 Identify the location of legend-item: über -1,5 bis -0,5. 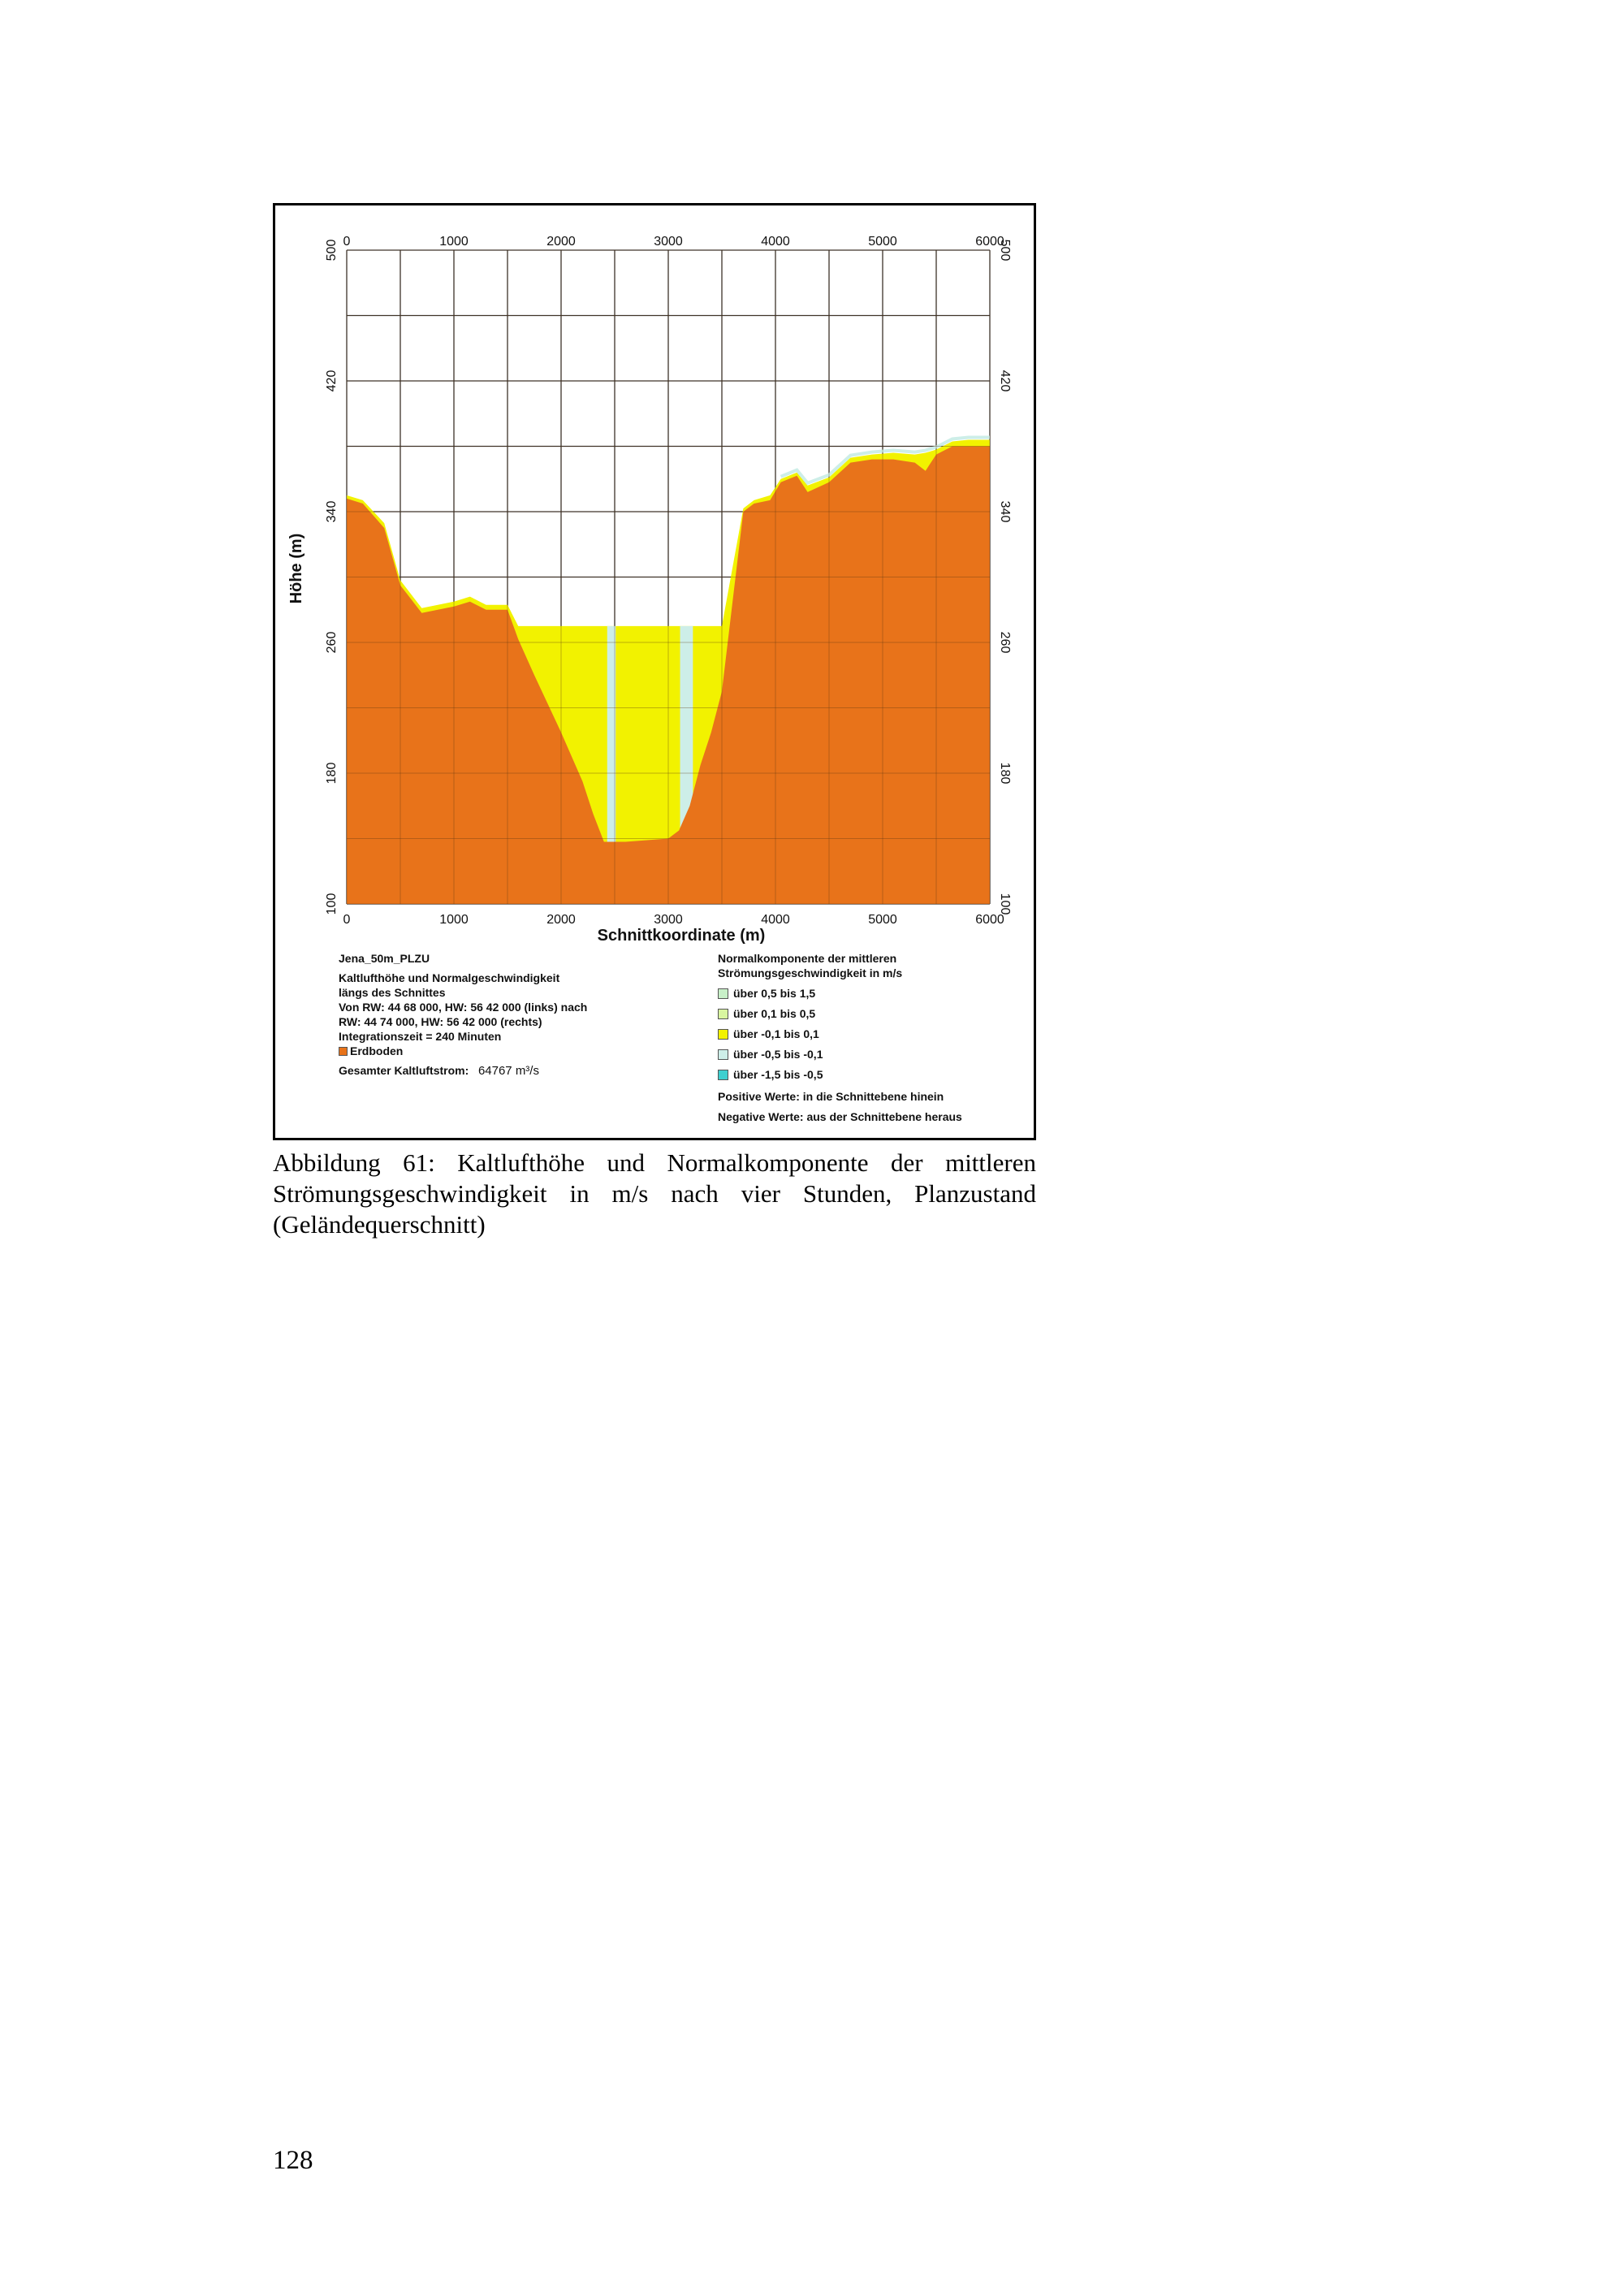
(872, 1075).